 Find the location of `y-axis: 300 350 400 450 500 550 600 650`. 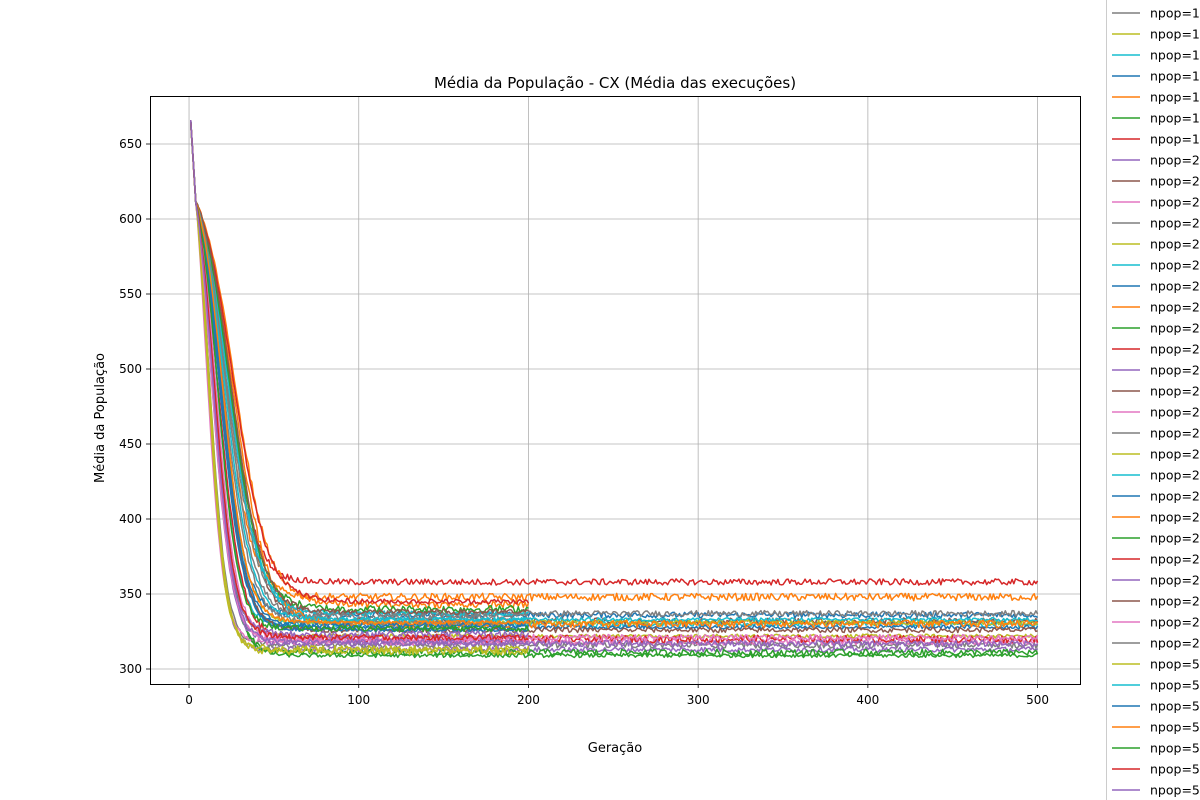

y-axis: 300 350 400 450 500 550 600 650 is located at coordinates (134, 406).